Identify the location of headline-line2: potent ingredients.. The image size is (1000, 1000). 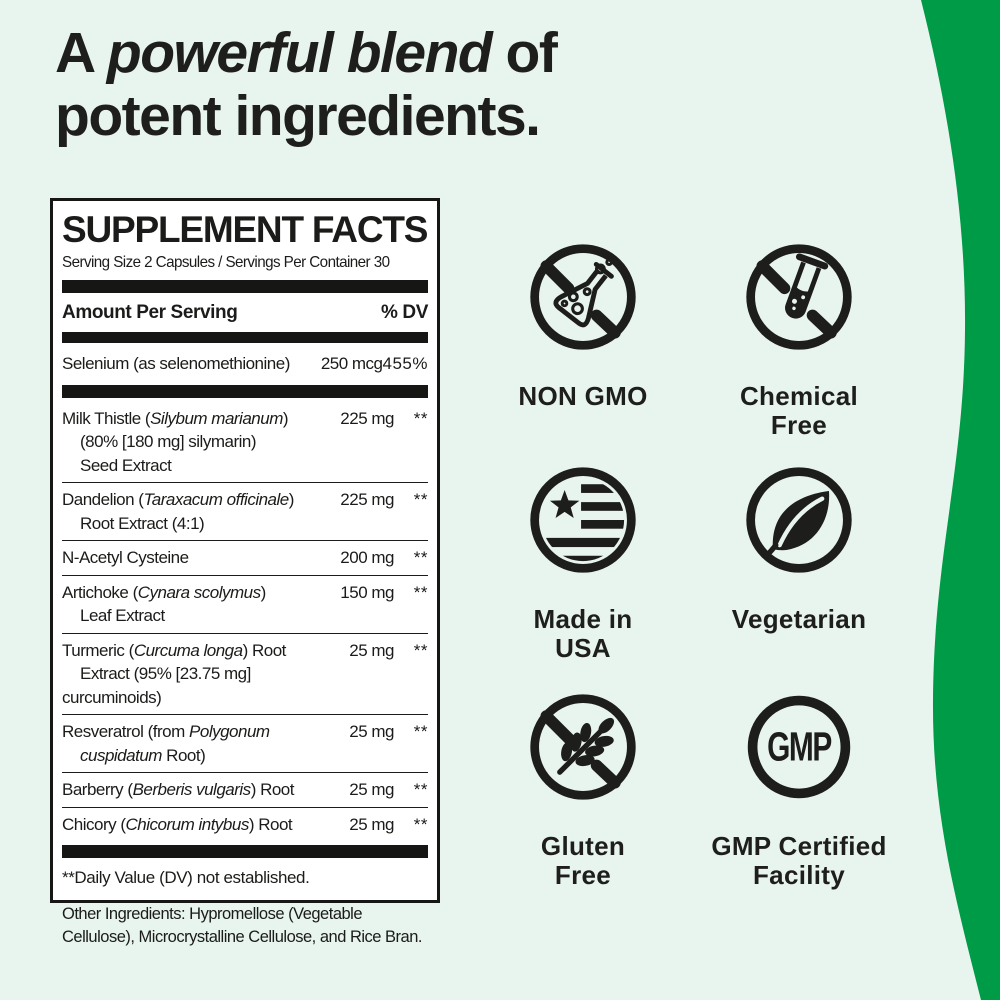
(298, 116).